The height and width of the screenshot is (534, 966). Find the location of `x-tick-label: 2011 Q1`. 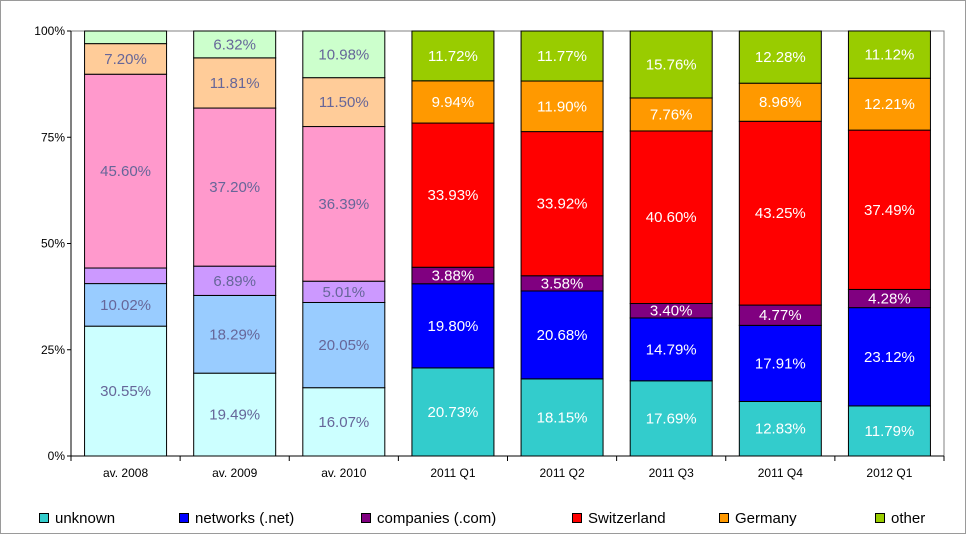

x-tick-label: 2011 Q1 is located at coordinates (452, 473).